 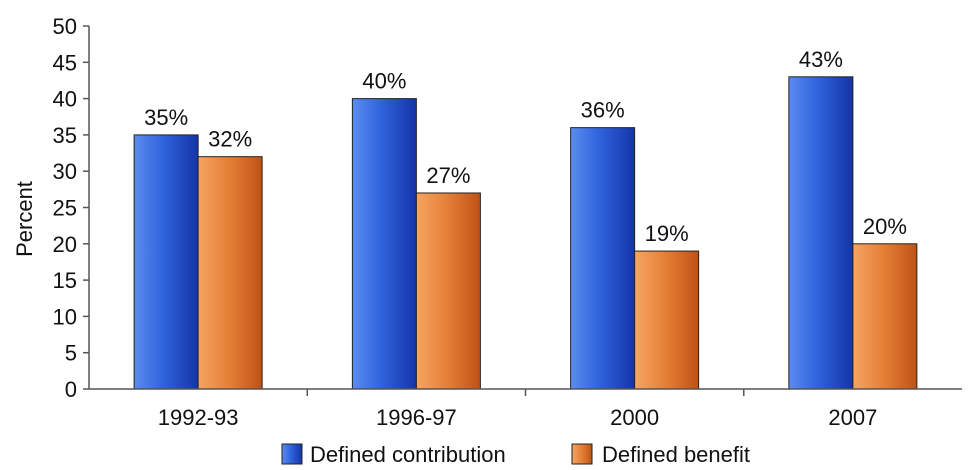 I want to click on y-tick-label: 20, so click(x=65, y=244).